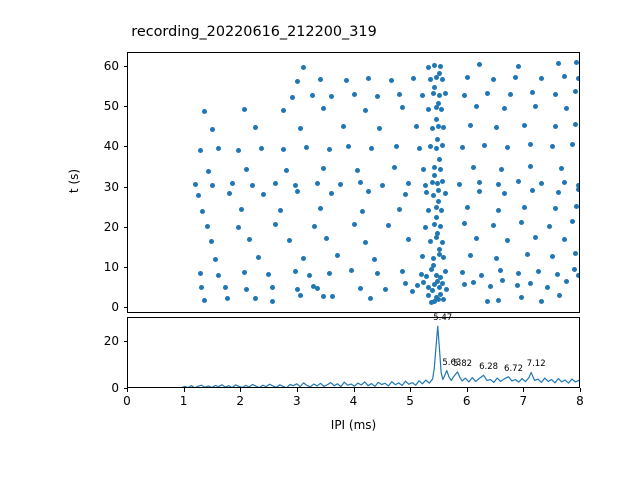 Image resolution: width=640 pixels, height=480 pixels. What do you see at coordinates (489, 367) in the screenshot?
I see `peak-label: 6.28` at bounding box center [489, 367].